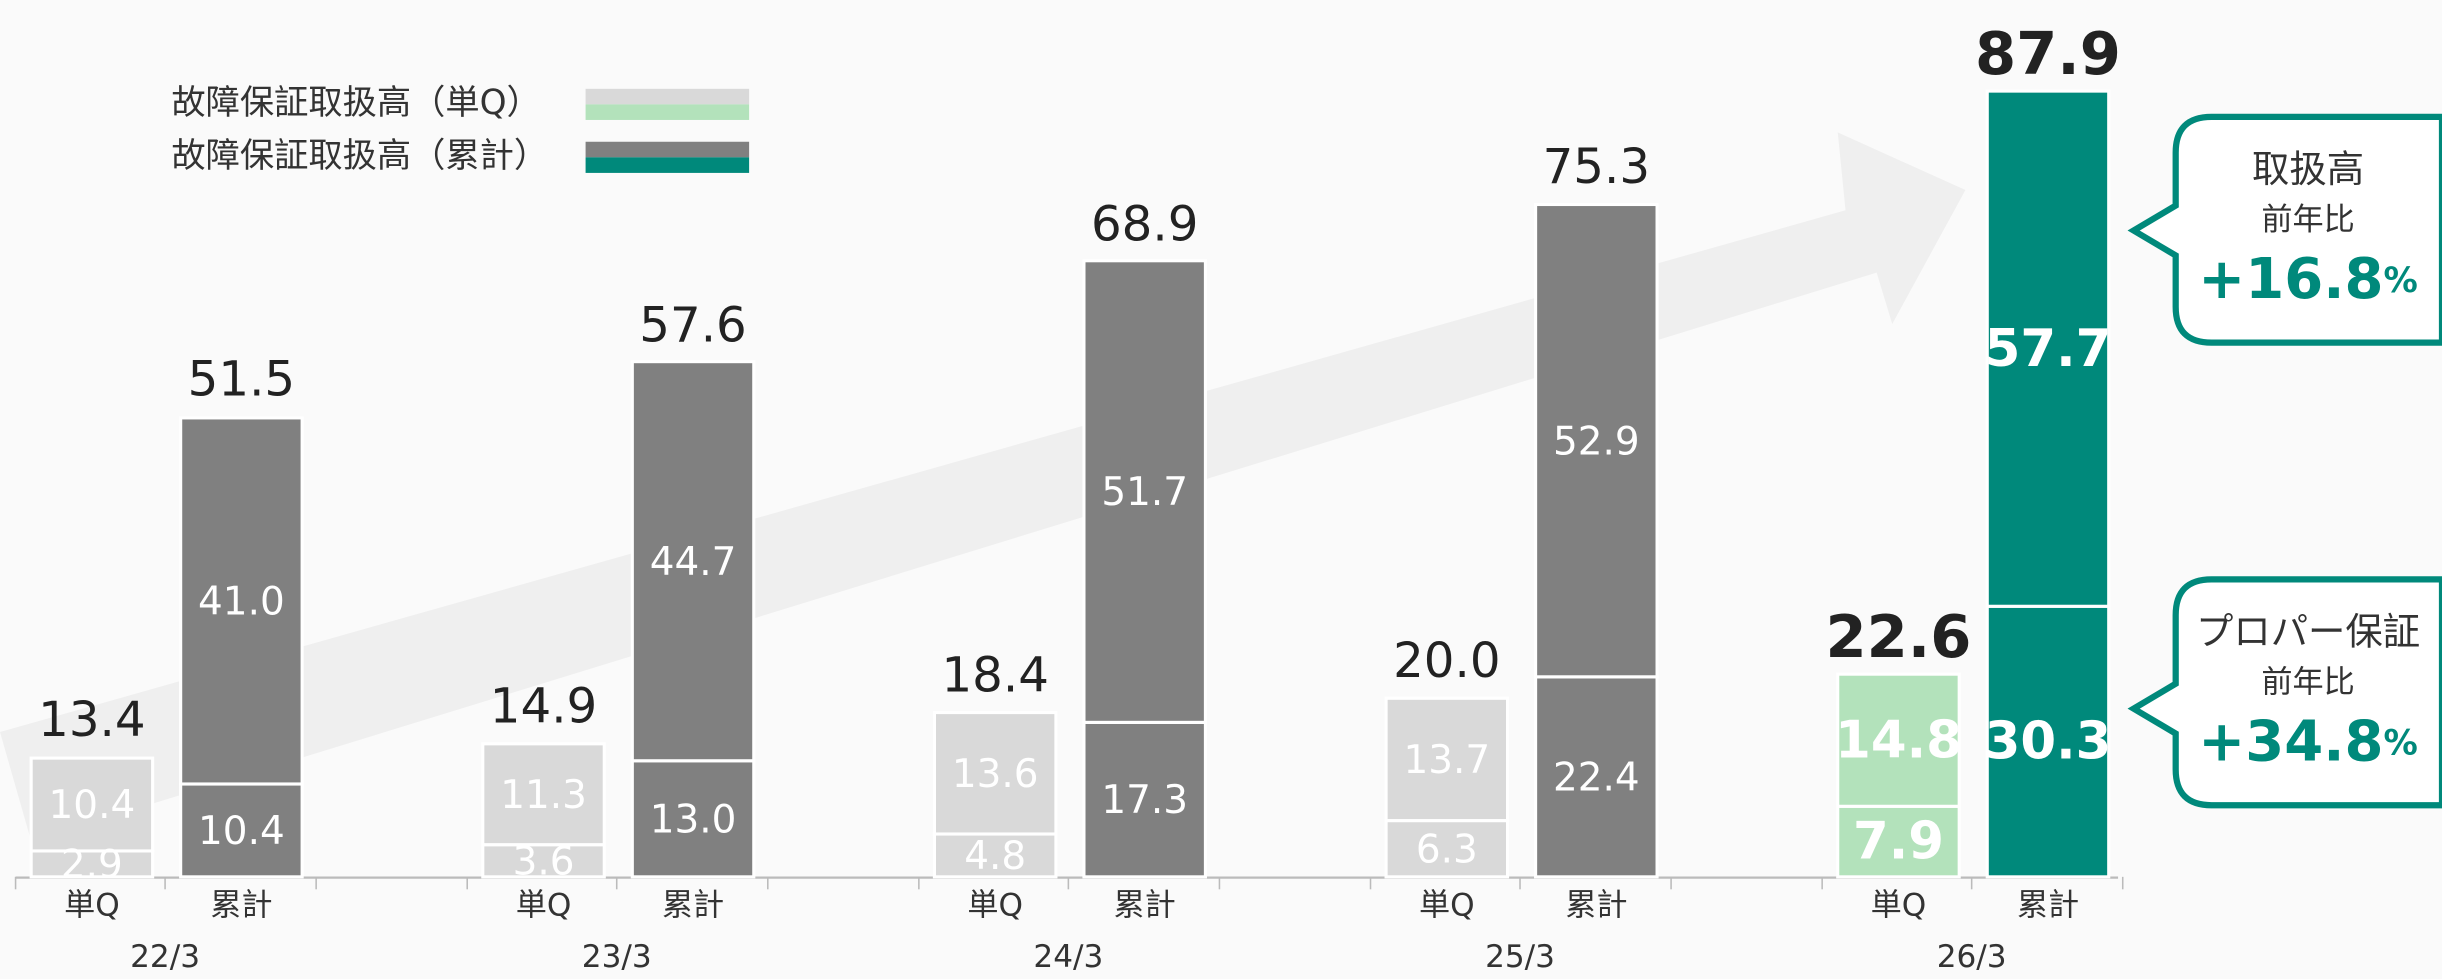 The width and height of the screenshot is (2442, 979). What do you see at coordinates (1596, 777) in the screenshot?
I see `segment-label: 22.4` at bounding box center [1596, 777].